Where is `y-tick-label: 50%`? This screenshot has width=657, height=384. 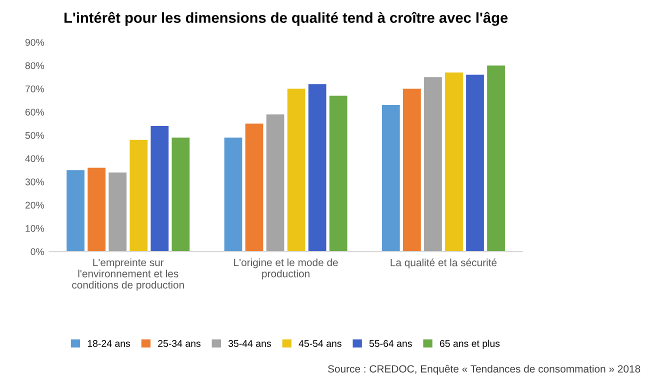
y-tick-label: 50% is located at coordinates (34, 135).